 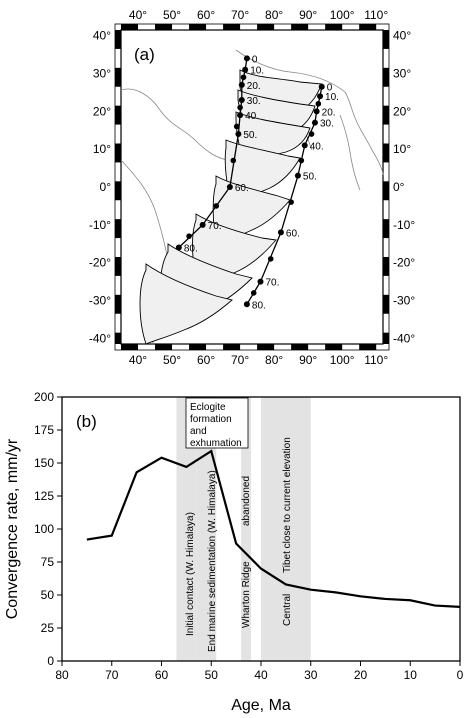 I want to click on map-lon-label-top: 100°, so click(x=342, y=15).